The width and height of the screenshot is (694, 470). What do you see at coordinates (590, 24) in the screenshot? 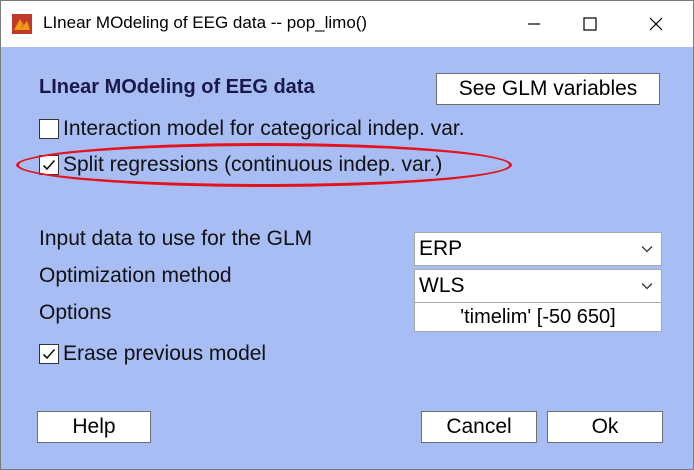
I see `maximize-icon` at bounding box center [590, 24].